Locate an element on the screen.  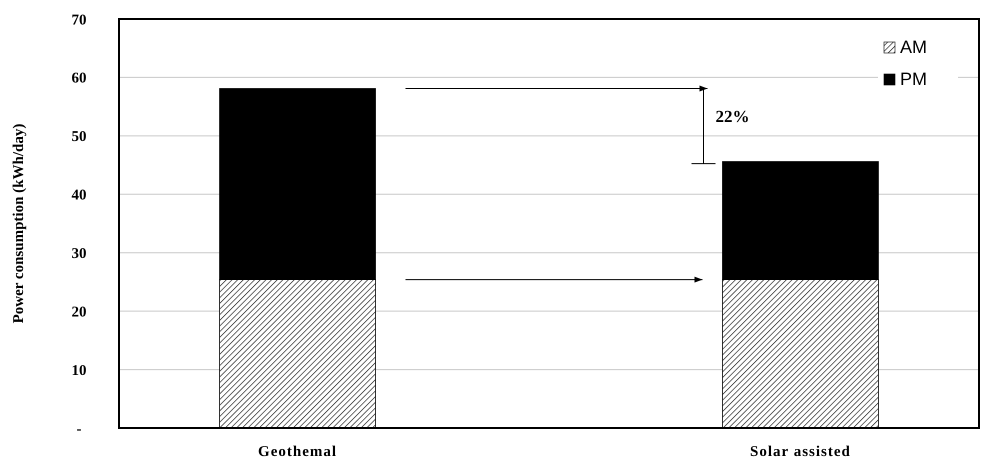
annotation: 22% is located at coordinates (733, 116).